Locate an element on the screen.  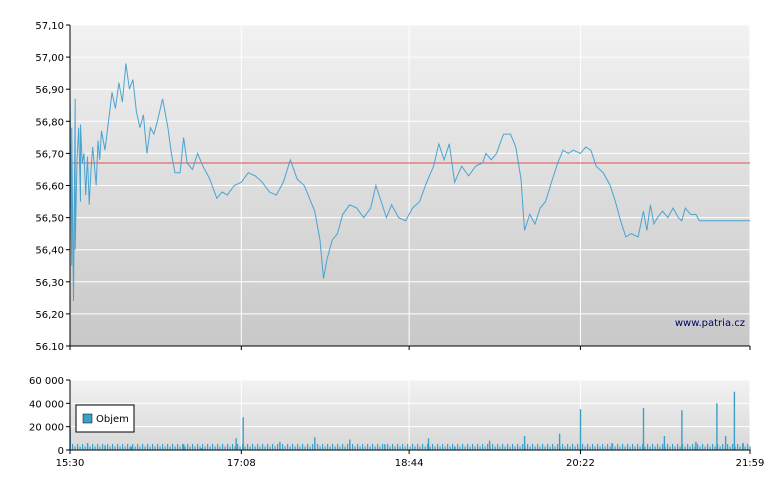
price-y-tick-label: 56,90 is located at coordinates (49, 90).